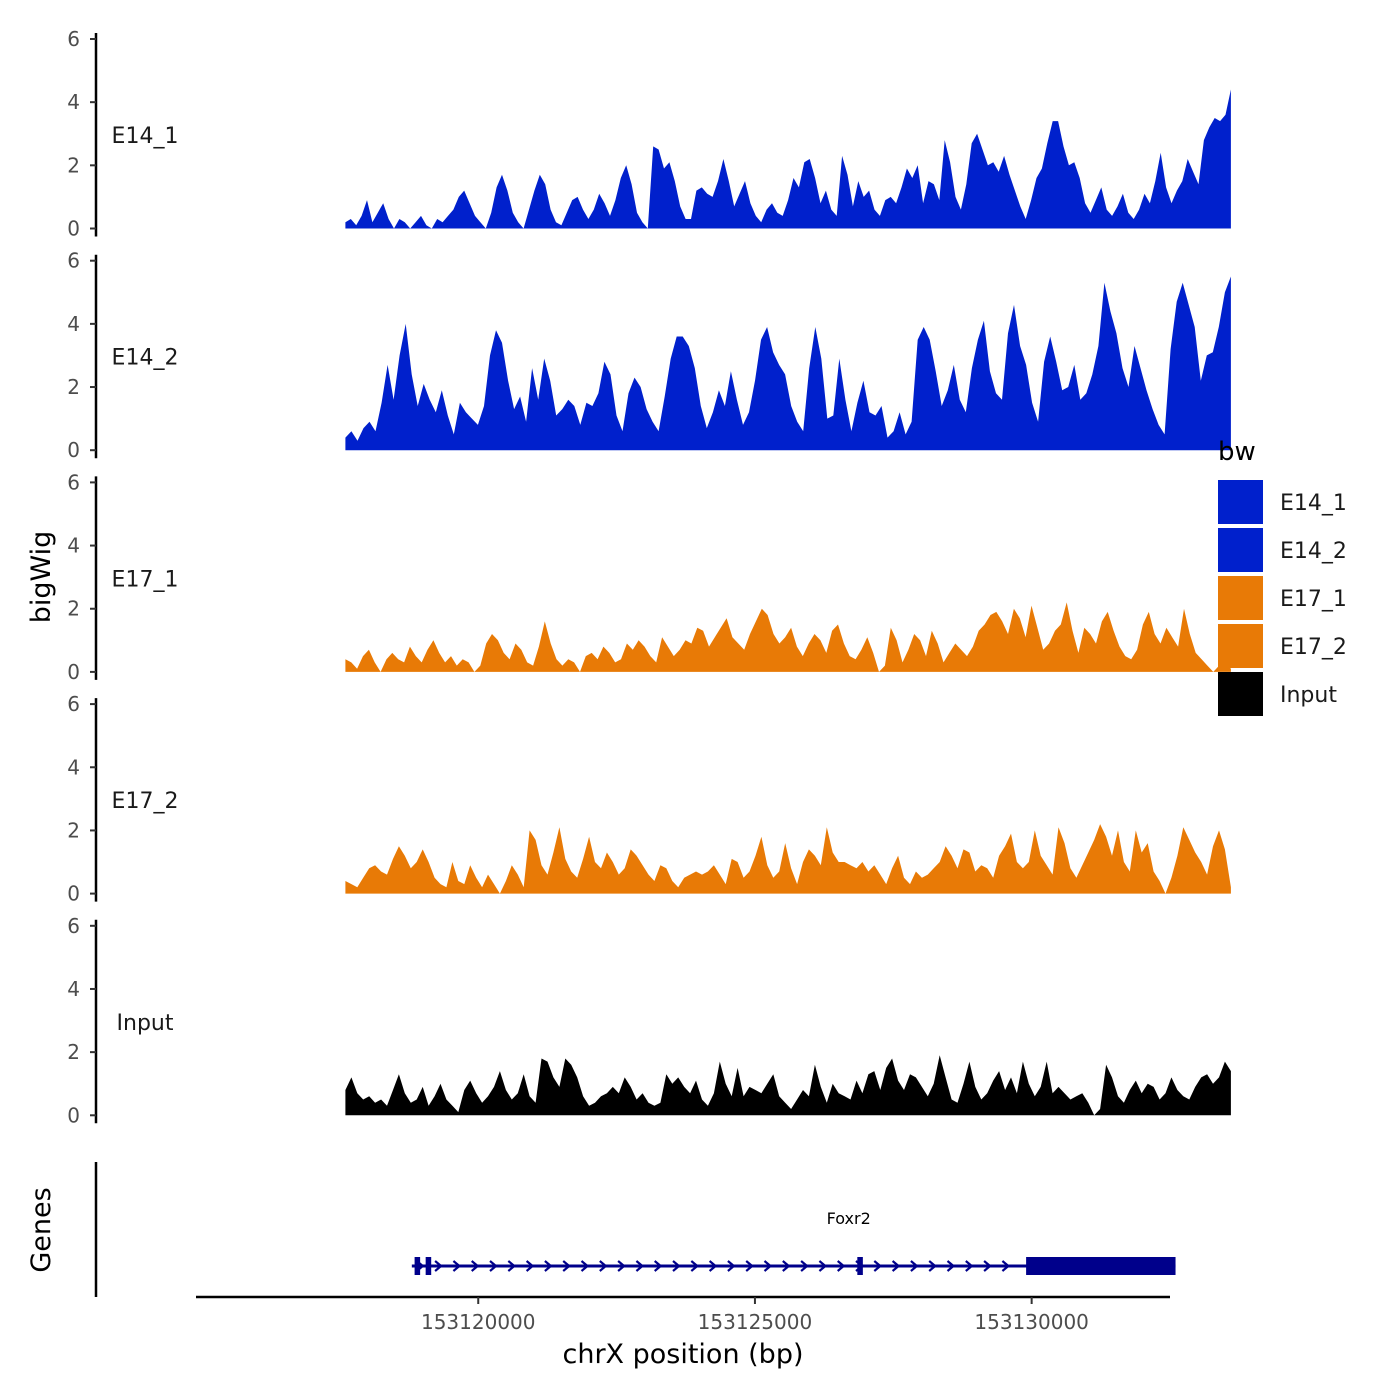  Describe the element at coordinates (649, 799) in the screenshot. I see `track-e17-2: 0 2 4 6 E17_2` at that location.